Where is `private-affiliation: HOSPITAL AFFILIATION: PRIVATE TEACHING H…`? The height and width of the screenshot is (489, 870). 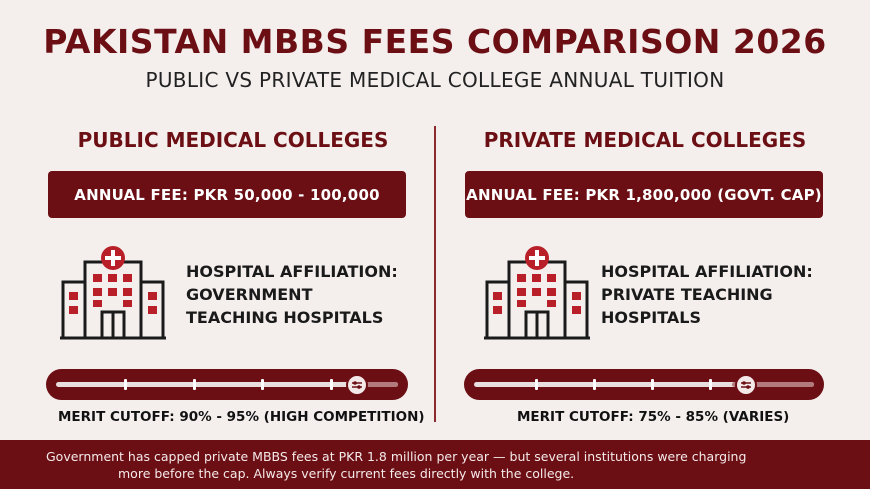
private-affiliation: HOSPITAL AFFILIATION: PRIVATE TEACHING H… is located at coordinates (707, 294).